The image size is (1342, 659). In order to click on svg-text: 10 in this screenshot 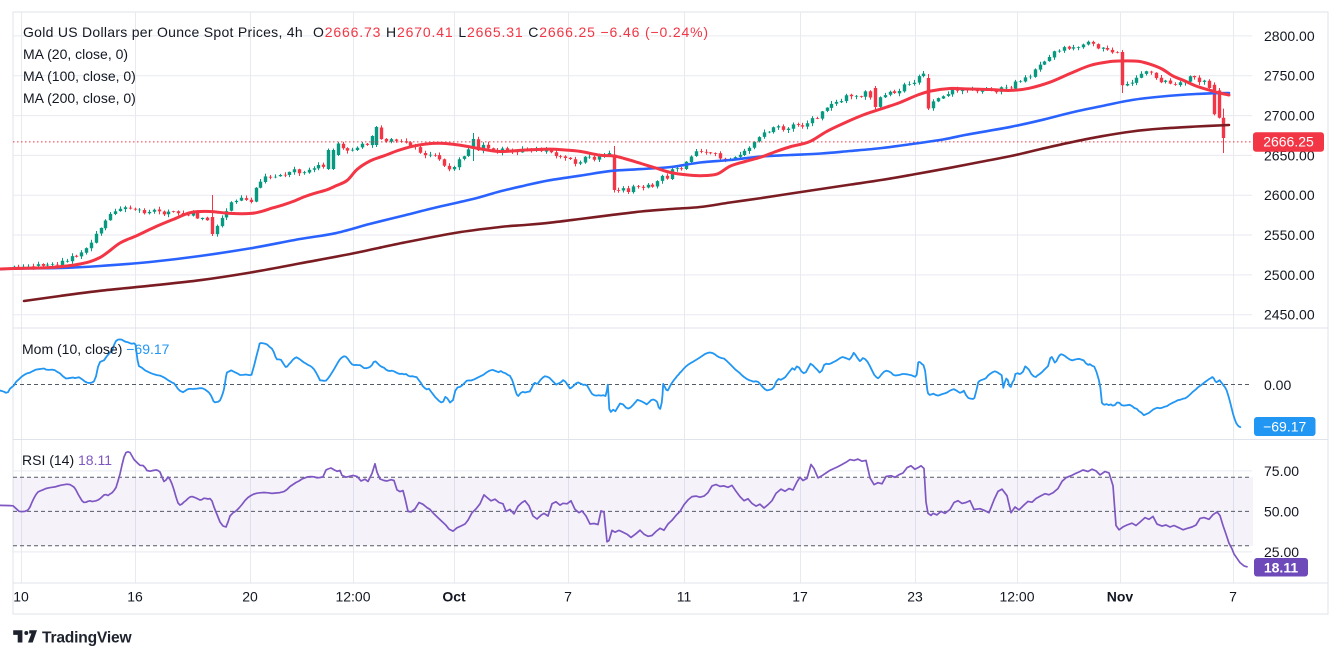, I will do `click(21, 597)`.